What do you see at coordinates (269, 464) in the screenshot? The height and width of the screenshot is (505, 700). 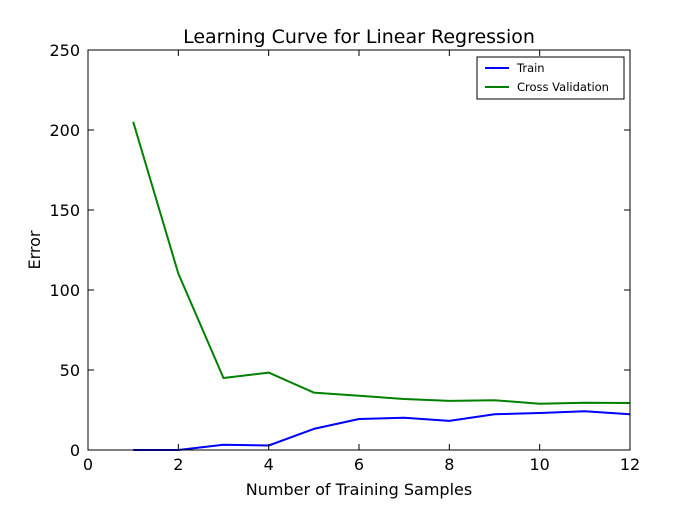 I see `x-tick-label: 4` at bounding box center [269, 464].